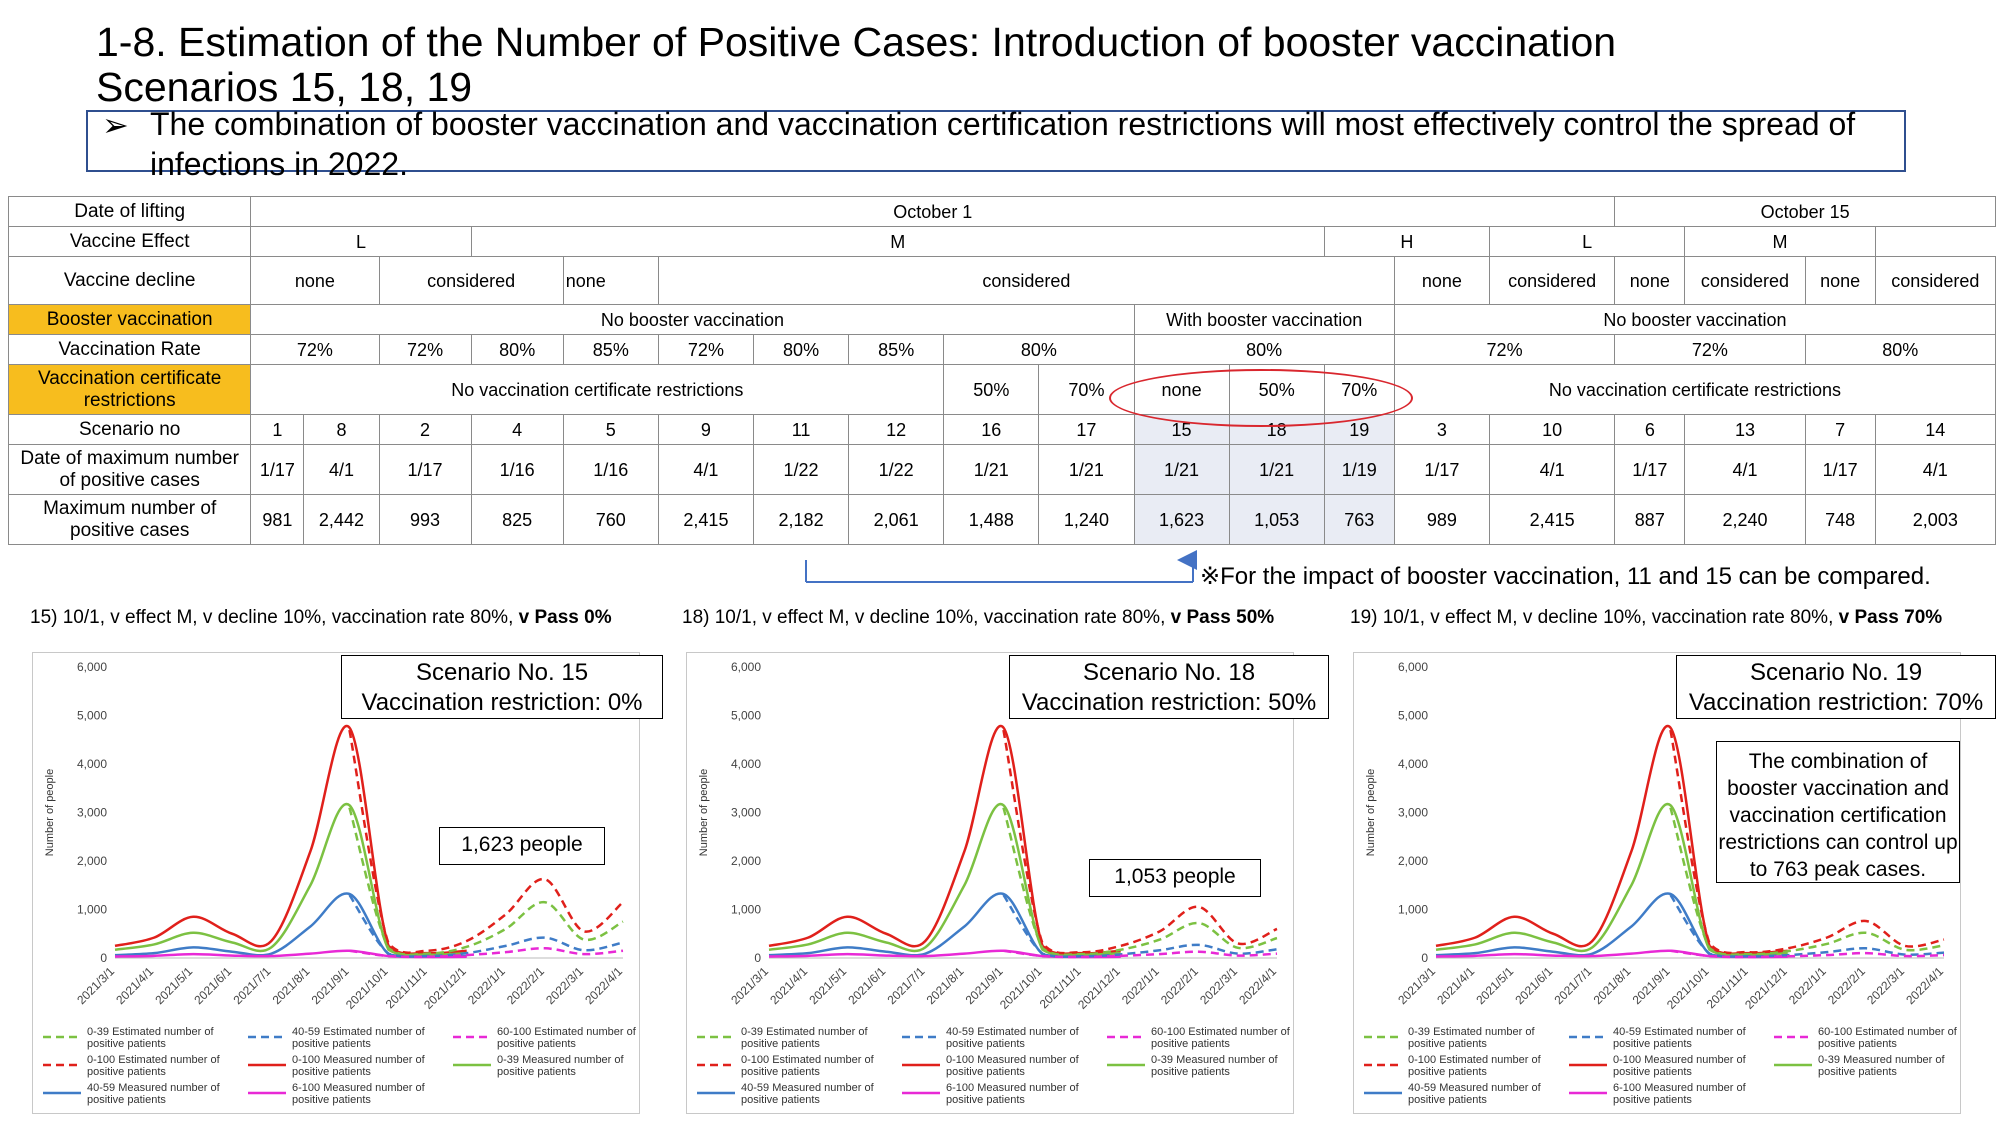 The height and width of the screenshot is (1125, 2000). What do you see at coordinates (1086, 469) in the screenshot?
I see `date-max-cell: 1/21` at bounding box center [1086, 469].